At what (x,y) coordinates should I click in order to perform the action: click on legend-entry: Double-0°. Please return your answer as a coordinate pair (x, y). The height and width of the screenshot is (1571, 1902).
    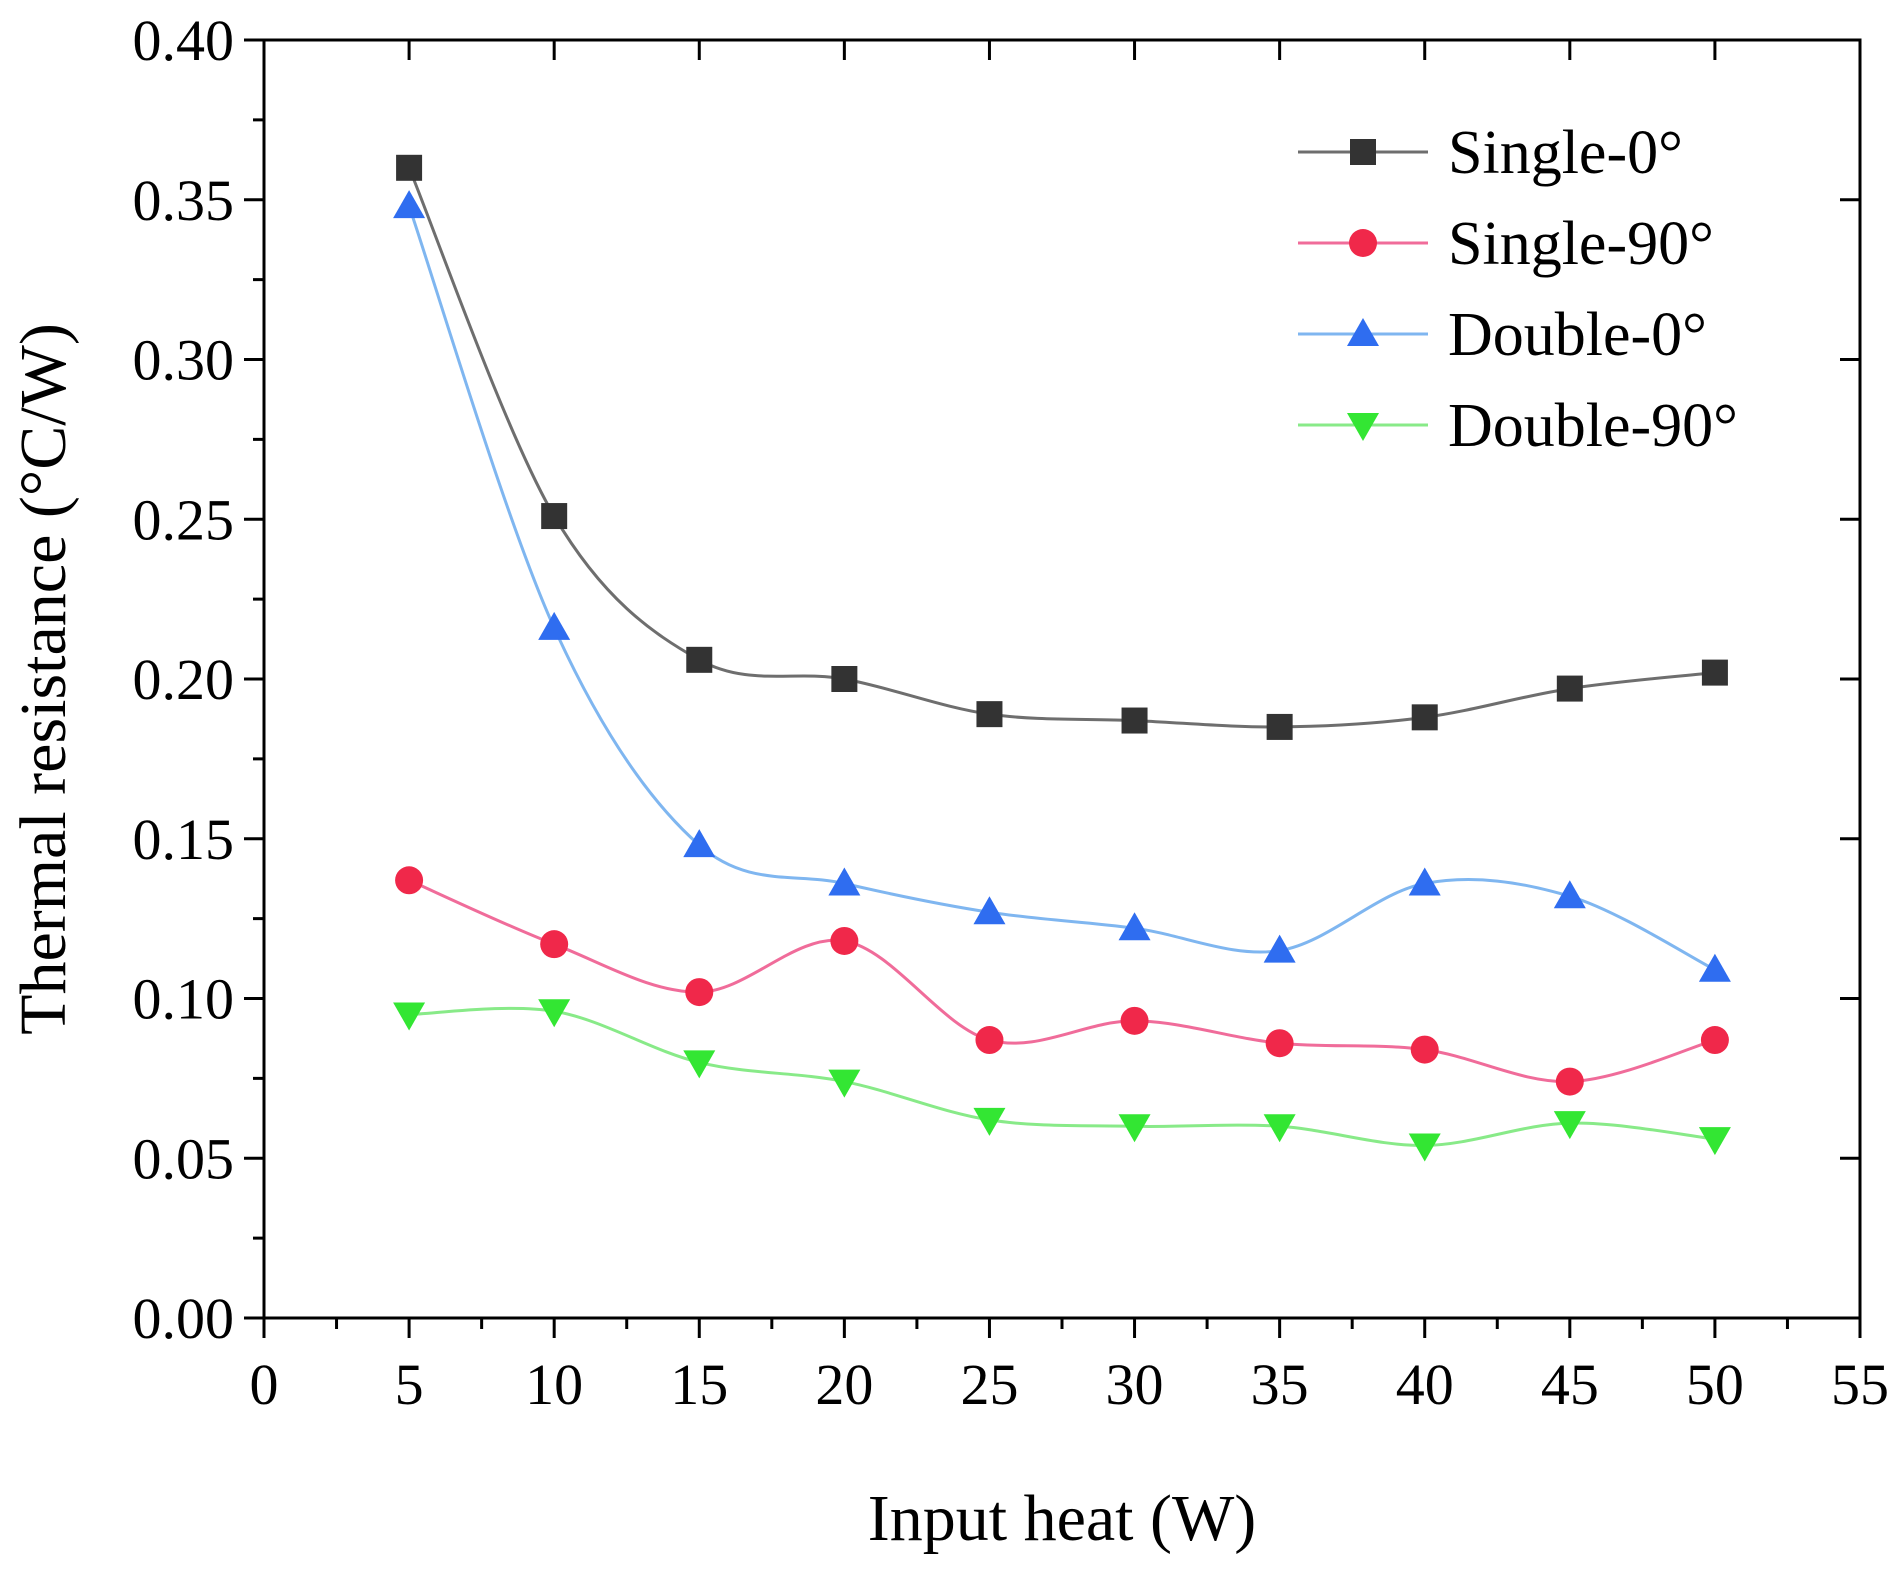
    Looking at the image, I should click on (1502, 335).